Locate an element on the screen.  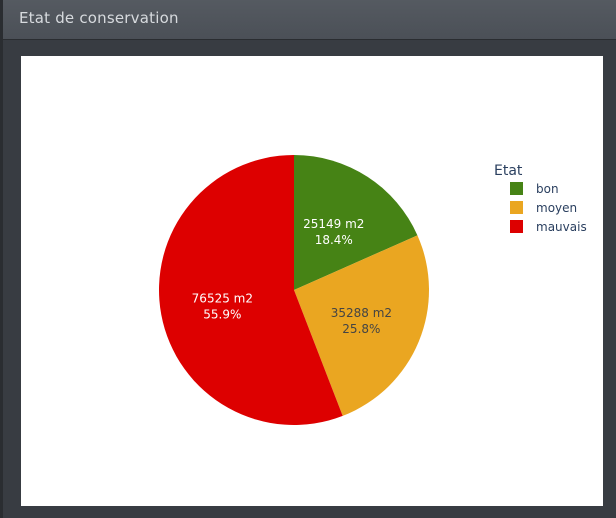
window-title: Etat de conservation is located at coordinates (99, 18).